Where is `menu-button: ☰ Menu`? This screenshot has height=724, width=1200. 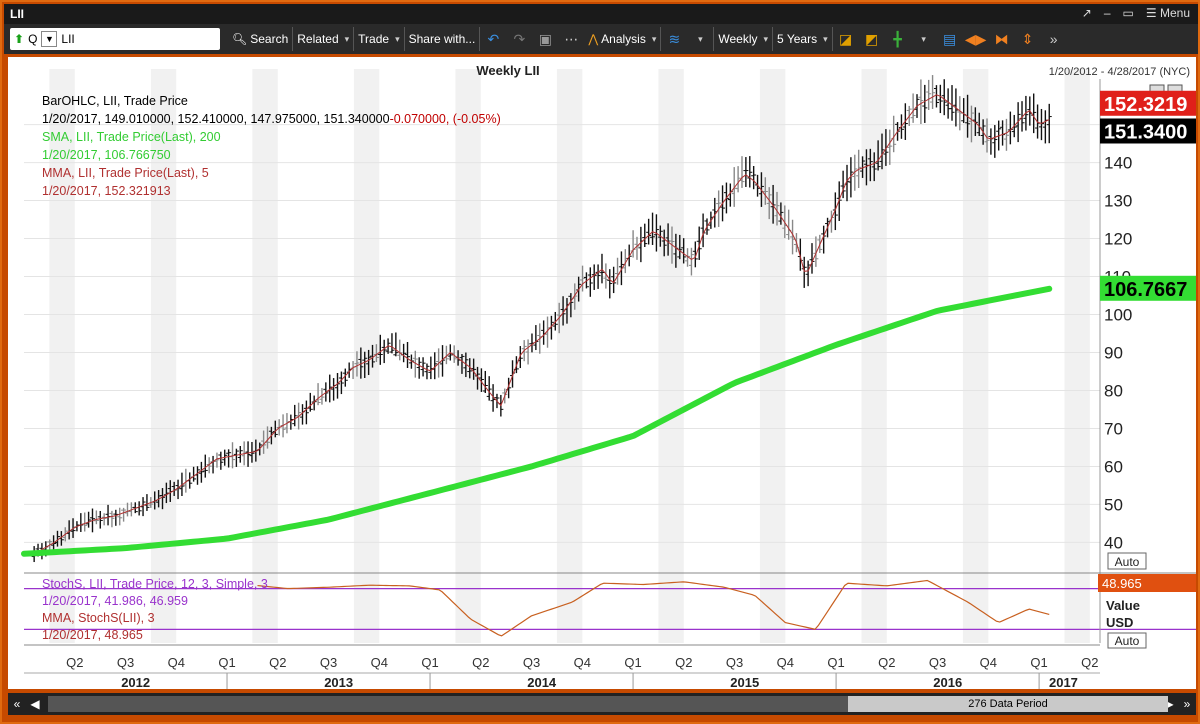 menu-button: ☰ Menu is located at coordinates (1167, 13).